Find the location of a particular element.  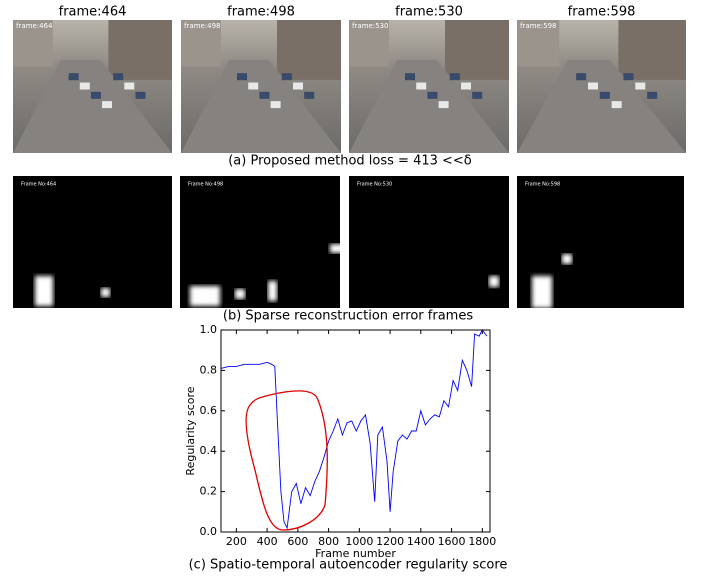

regularity-line is located at coordinates (354, 429).